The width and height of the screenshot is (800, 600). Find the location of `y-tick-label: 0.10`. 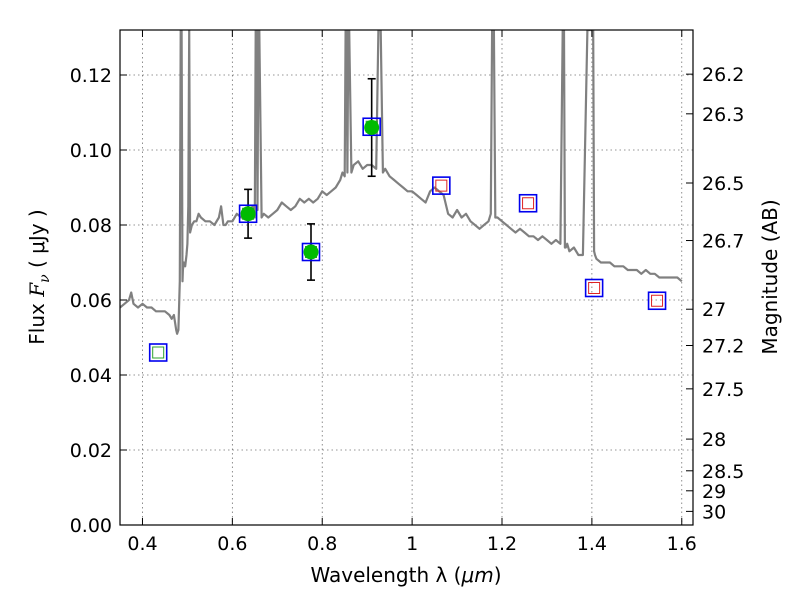

y-tick-label: 0.10 is located at coordinates (91, 151).